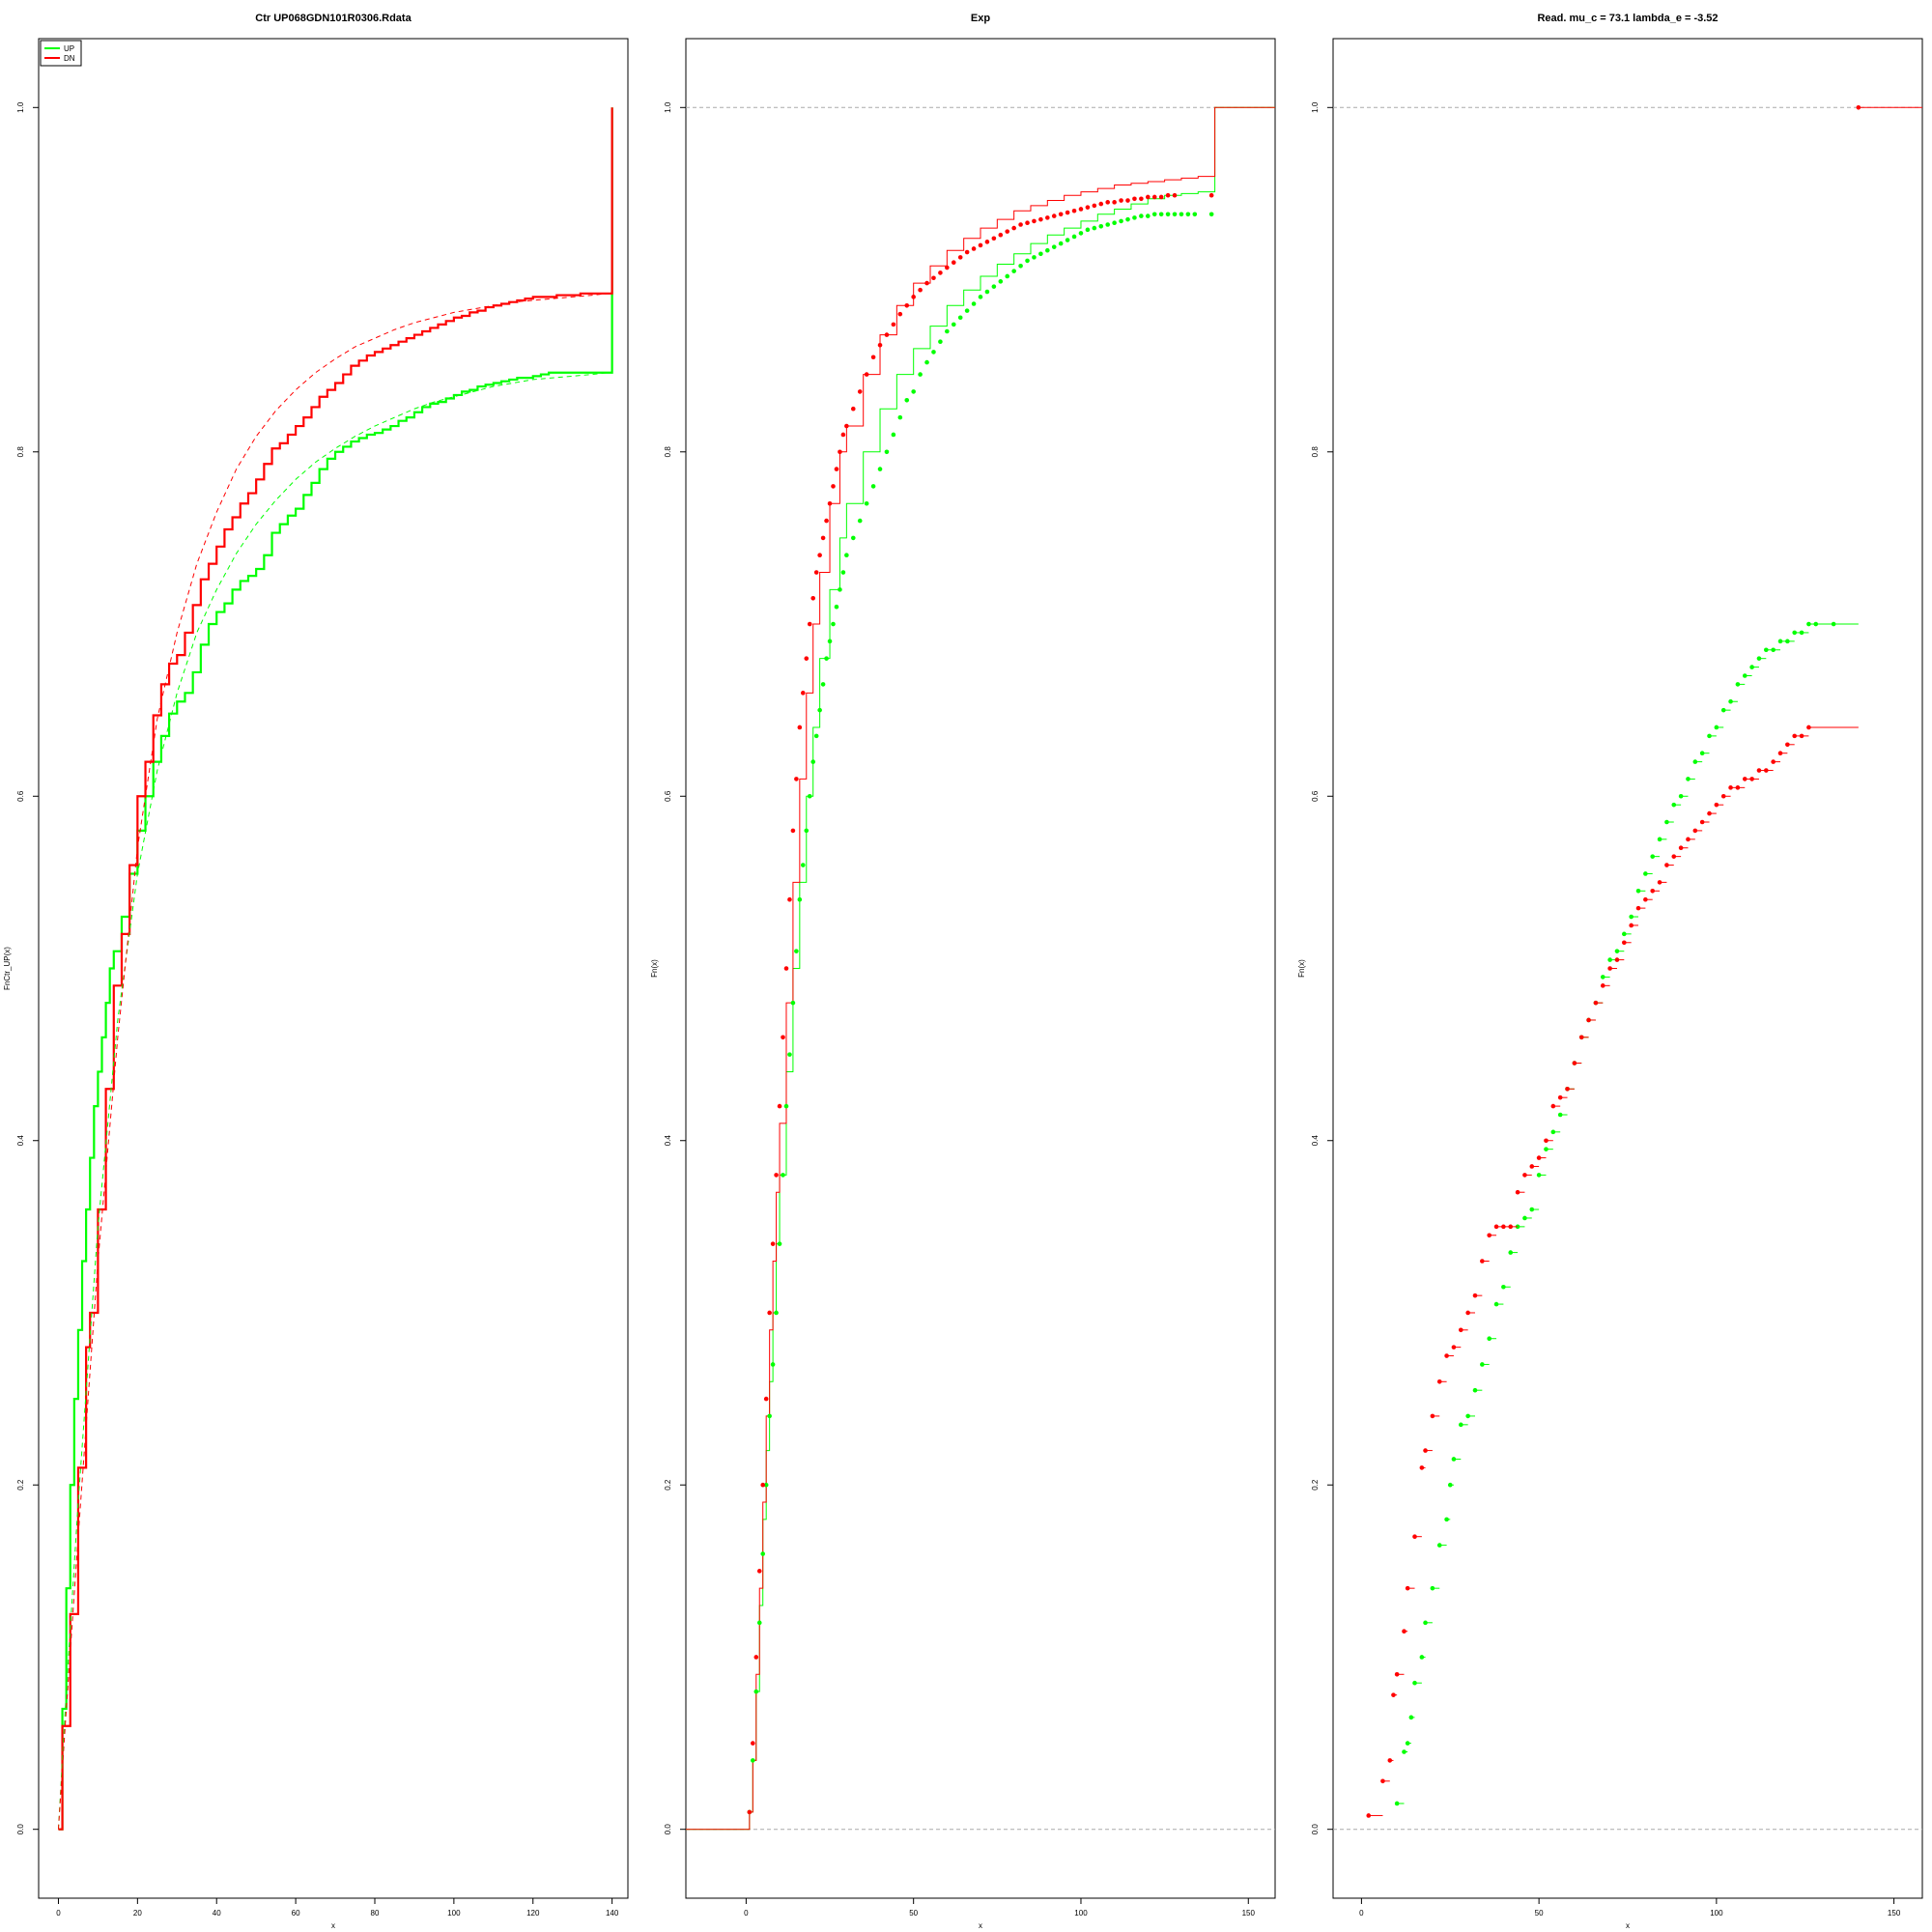 The height and width of the screenshot is (1932, 1932). I want to click on y-axis-label: Fn(x), so click(654, 968).